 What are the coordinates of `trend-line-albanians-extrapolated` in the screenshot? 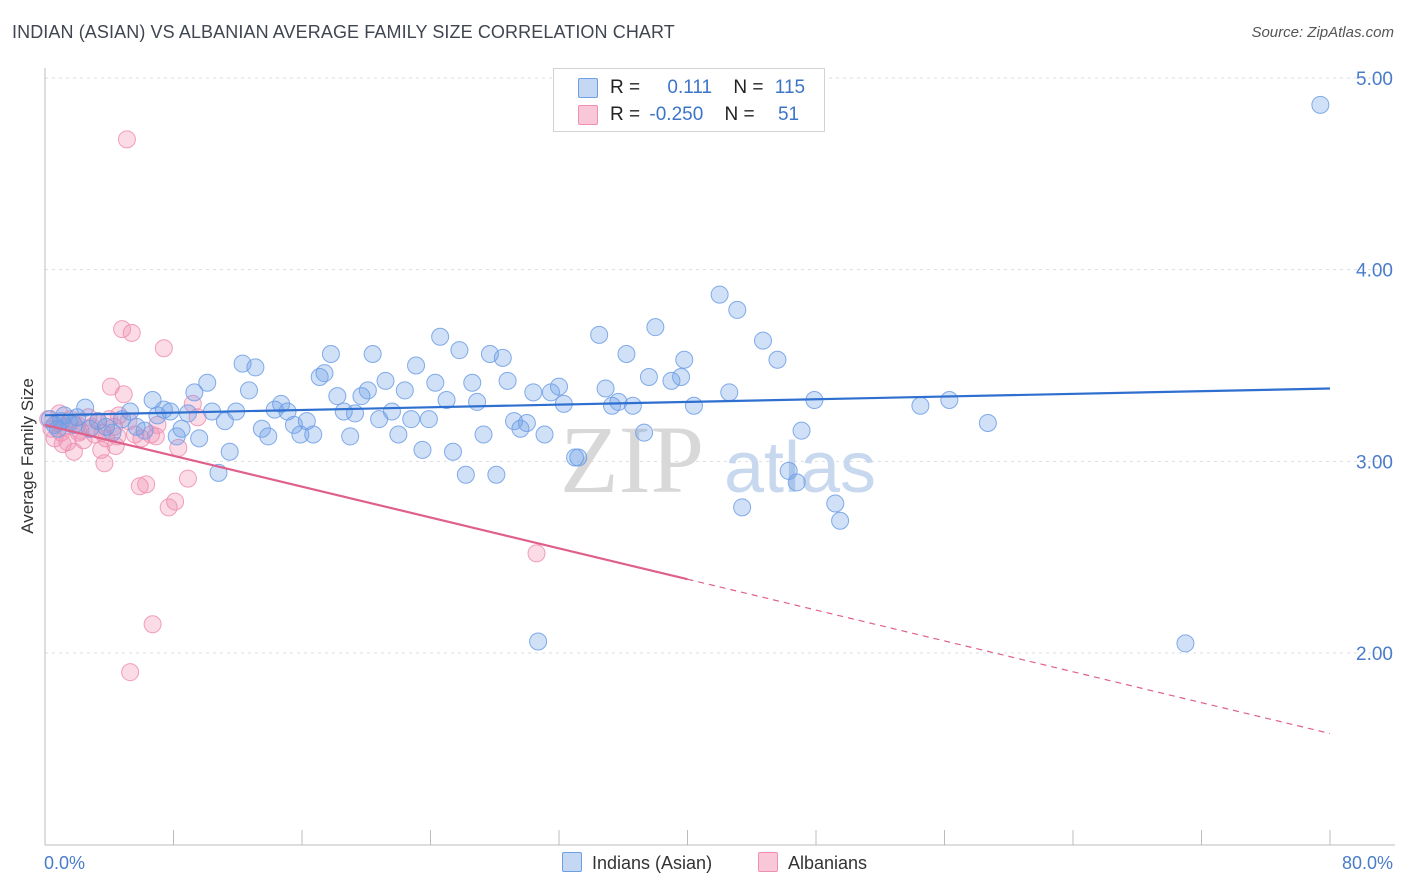 It's located at (1009, 656).